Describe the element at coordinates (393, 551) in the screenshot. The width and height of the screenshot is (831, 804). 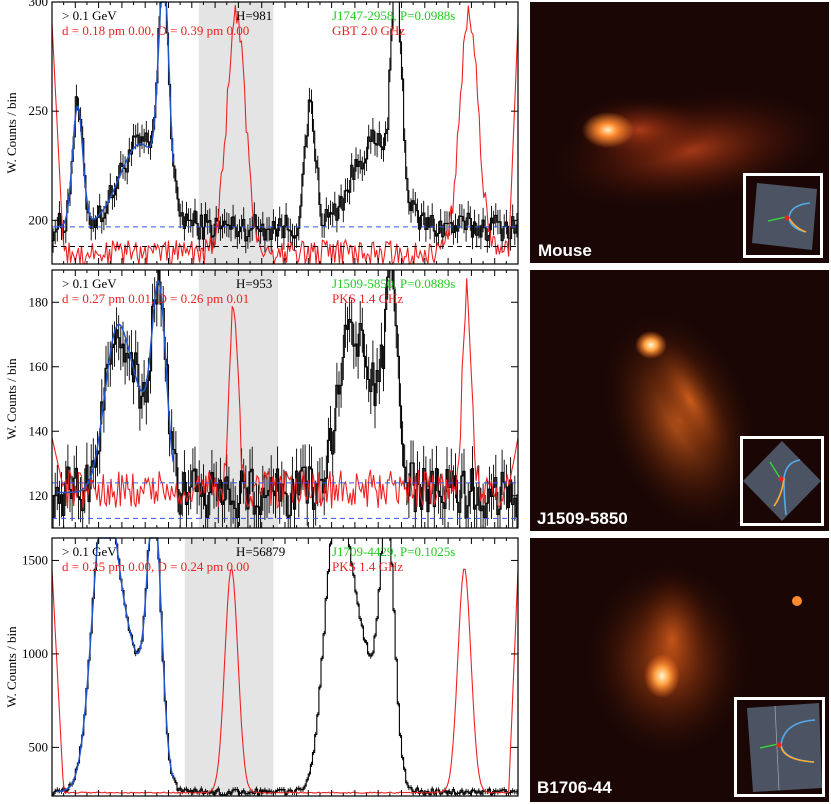
I see `pulsar-name-period: J1709-4429, P=0.1025s` at that location.